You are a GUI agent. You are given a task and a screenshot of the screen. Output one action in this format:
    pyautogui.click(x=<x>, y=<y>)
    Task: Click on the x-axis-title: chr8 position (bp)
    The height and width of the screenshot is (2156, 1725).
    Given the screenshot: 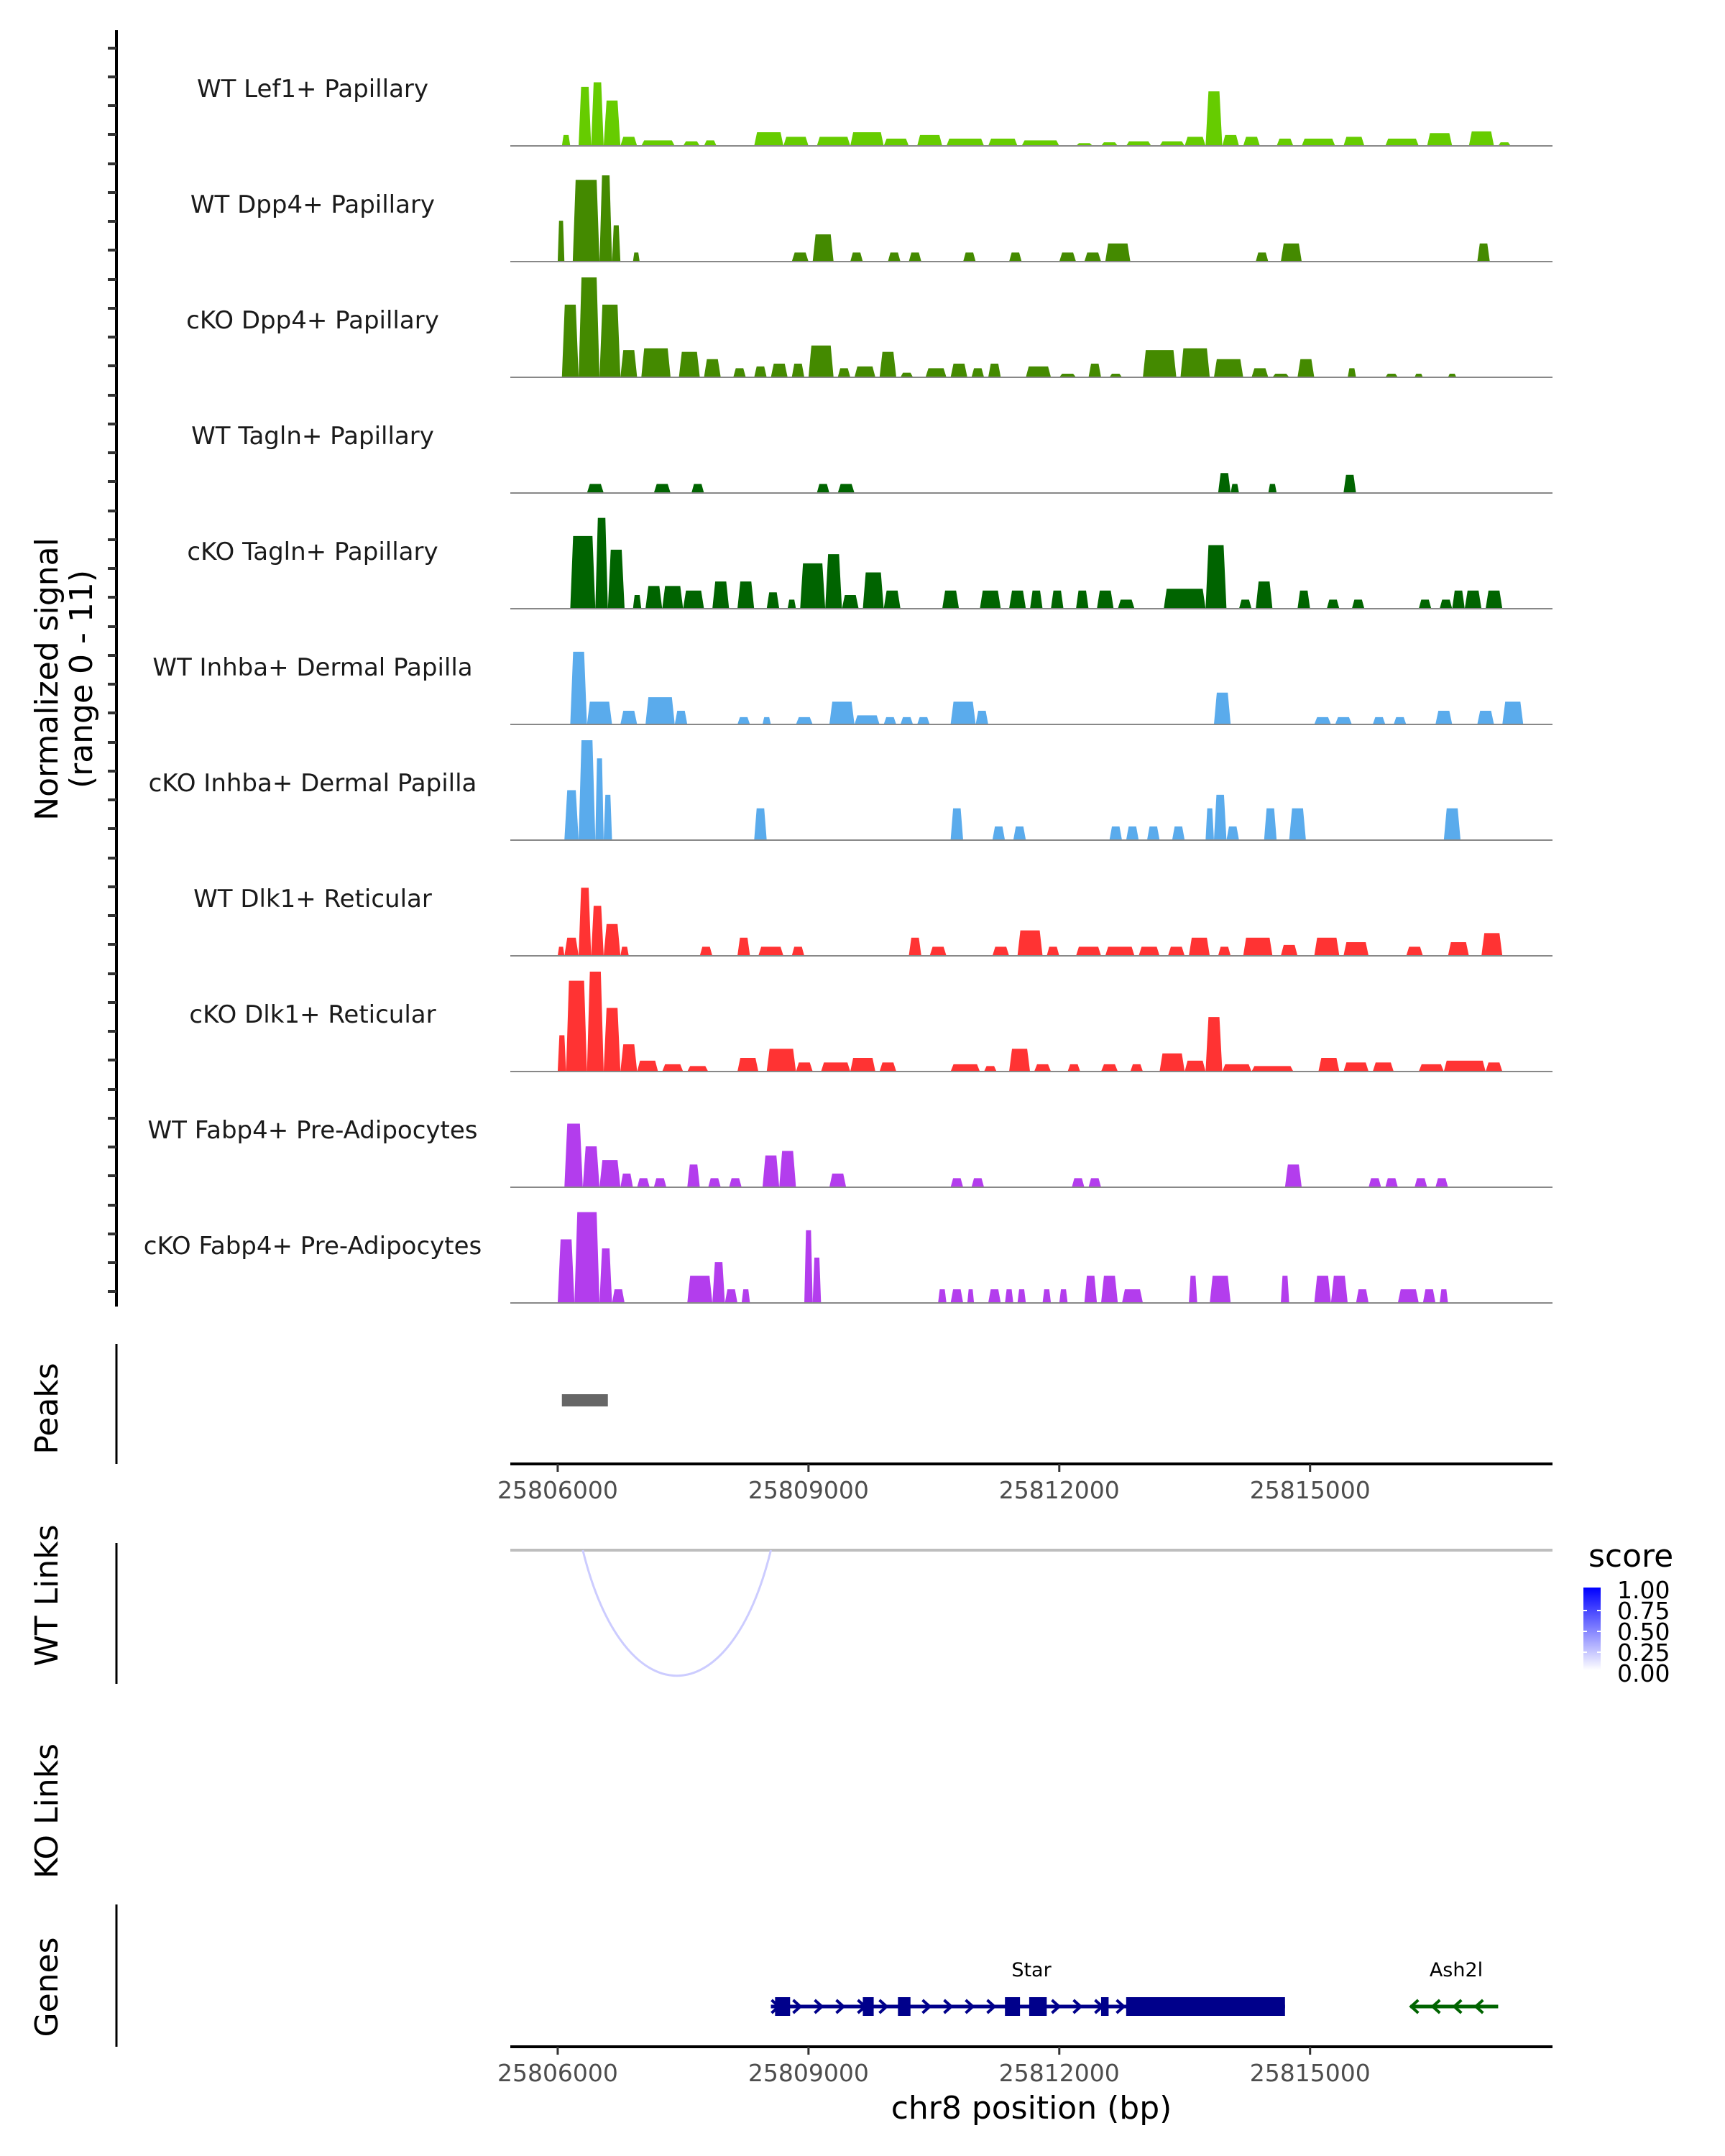 What is the action you would take?
    pyautogui.click(x=1031, y=2109)
    